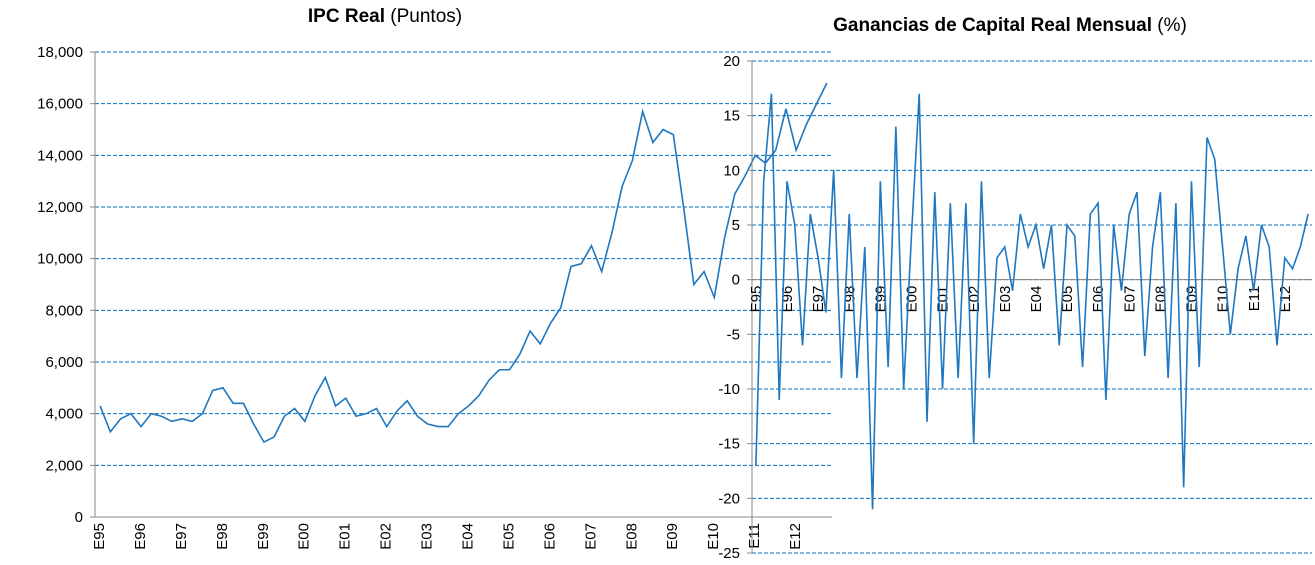 The height and width of the screenshot is (565, 1315). What do you see at coordinates (731, 170) in the screenshot?
I see `y-tick-label: 10` at bounding box center [731, 170].